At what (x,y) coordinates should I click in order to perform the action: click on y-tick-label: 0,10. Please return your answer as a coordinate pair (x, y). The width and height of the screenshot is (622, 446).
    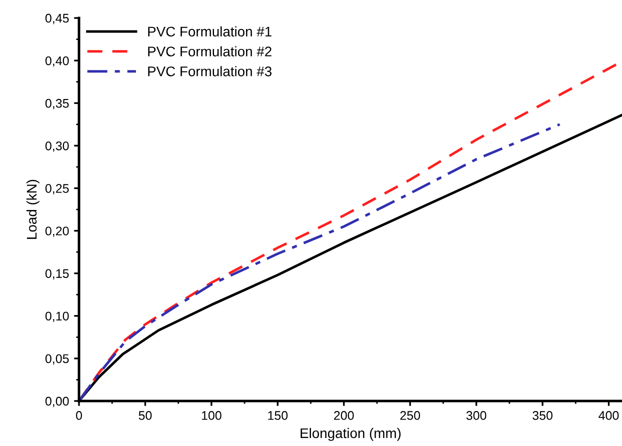
    Looking at the image, I should click on (57, 317).